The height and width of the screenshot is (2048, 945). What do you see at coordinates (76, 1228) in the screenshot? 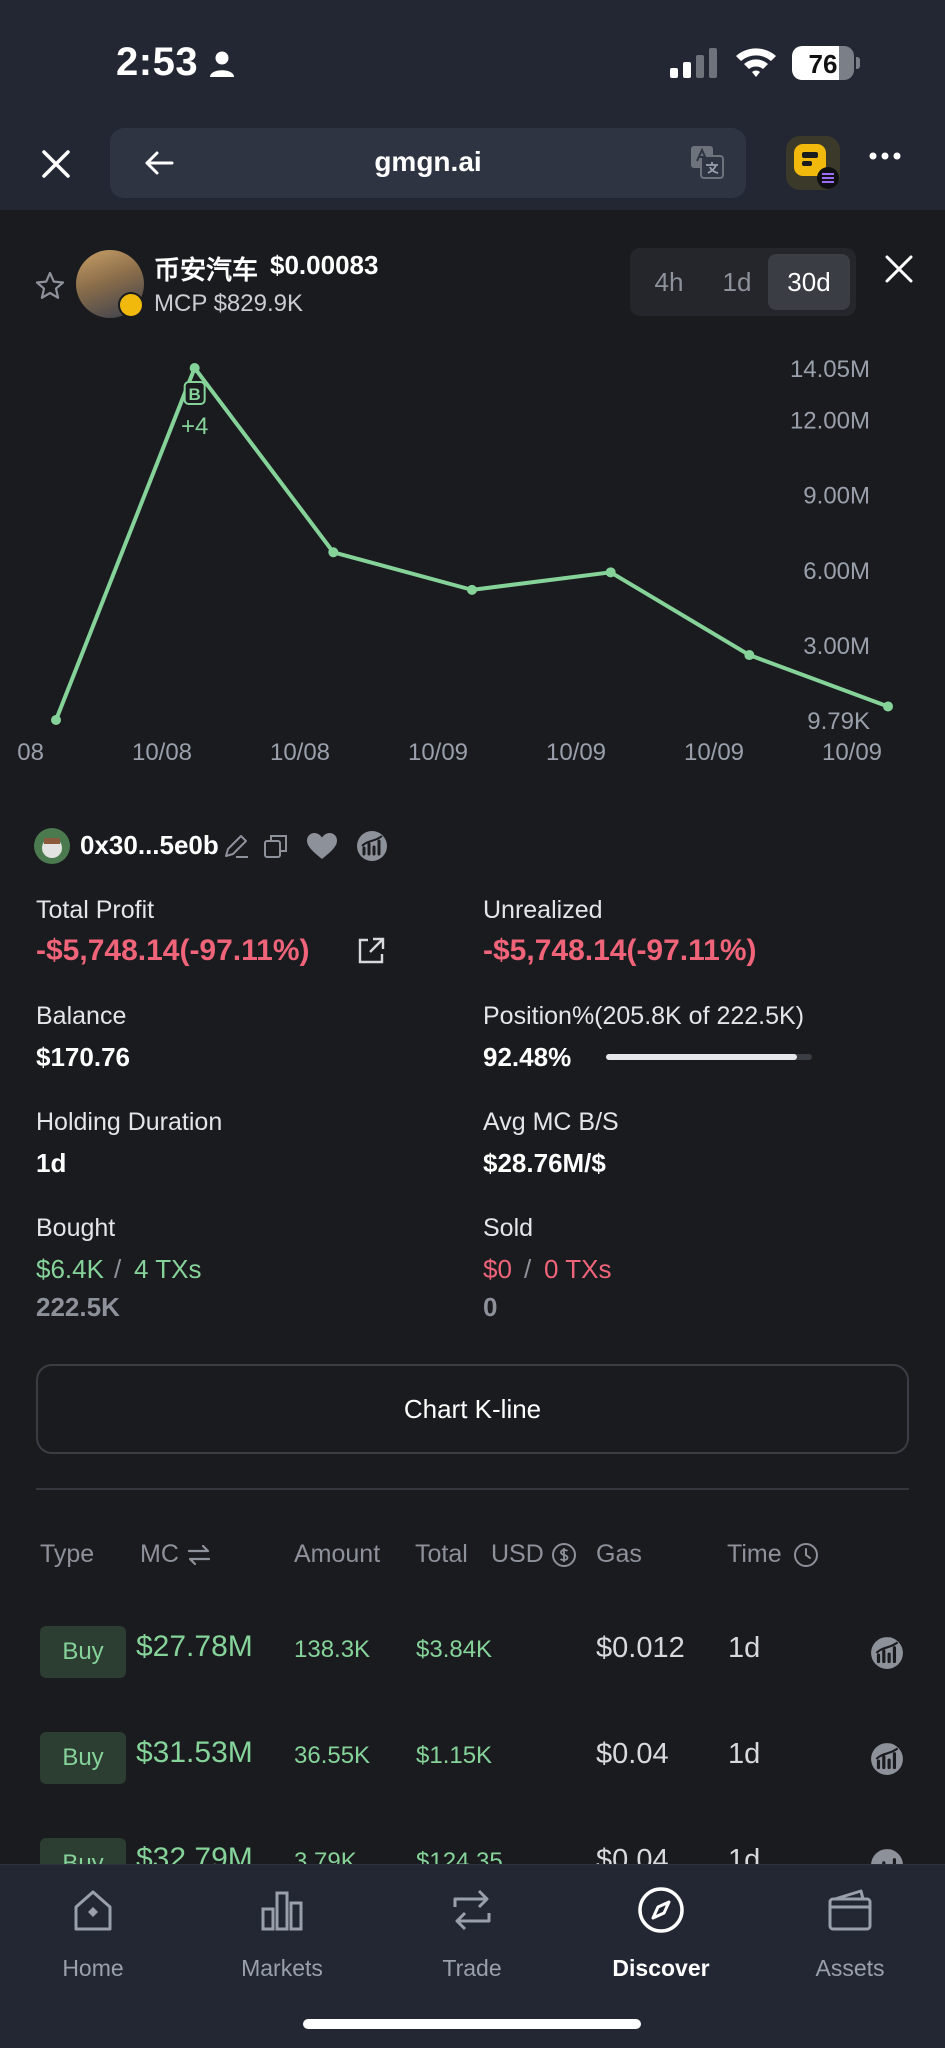
I see `bought-label: Bought` at bounding box center [76, 1228].